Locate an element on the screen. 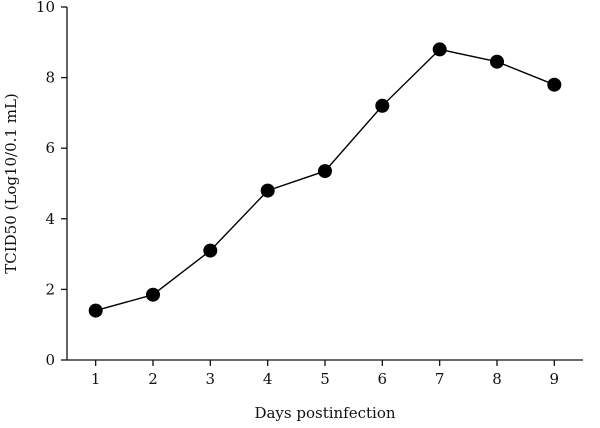  x-tick-label: 6 is located at coordinates (383, 379).